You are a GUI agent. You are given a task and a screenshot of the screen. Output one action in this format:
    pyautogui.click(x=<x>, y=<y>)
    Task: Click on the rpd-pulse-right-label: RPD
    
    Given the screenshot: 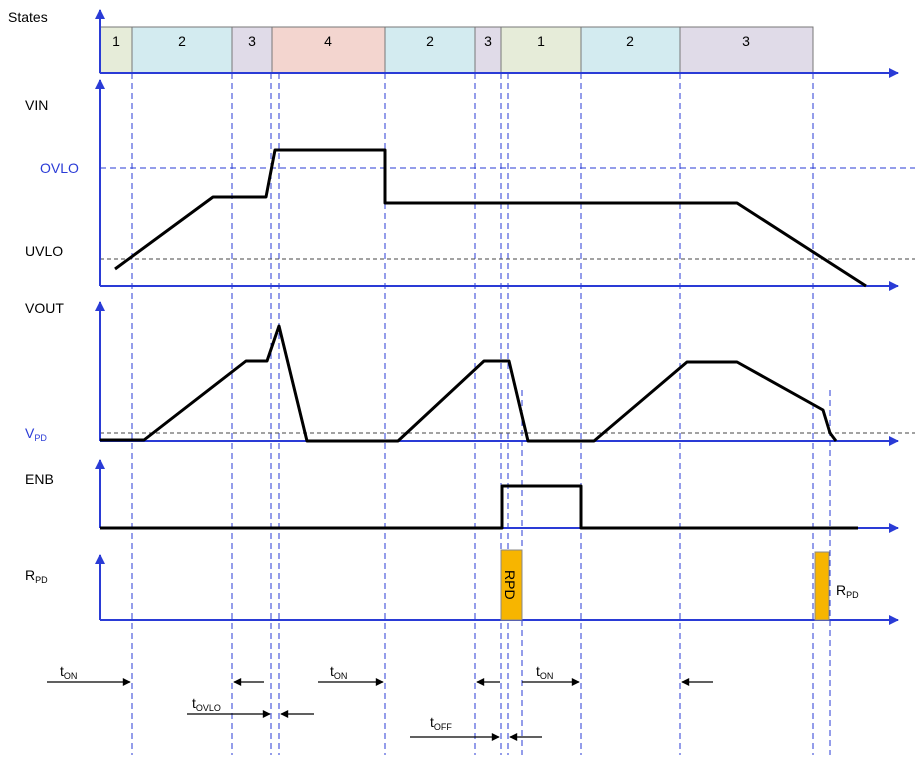 What is the action you would take?
    pyautogui.click(x=847, y=591)
    